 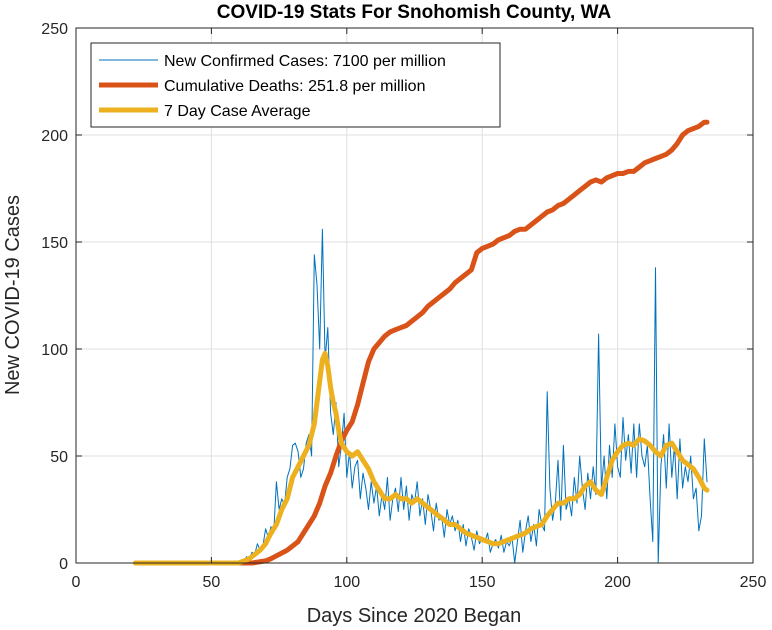 What do you see at coordinates (54, 243) in the screenshot?
I see `y-tick-label: 150` at bounding box center [54, 243].